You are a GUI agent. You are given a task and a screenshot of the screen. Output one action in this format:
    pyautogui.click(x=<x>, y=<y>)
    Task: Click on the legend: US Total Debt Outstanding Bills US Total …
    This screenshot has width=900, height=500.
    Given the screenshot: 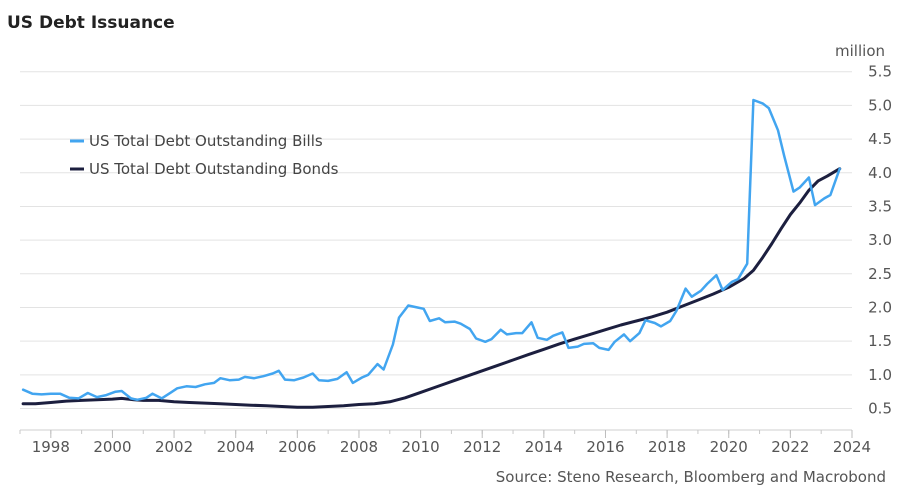 What is the action you would take?
    pyautogui.click(x=204, y=155)
    